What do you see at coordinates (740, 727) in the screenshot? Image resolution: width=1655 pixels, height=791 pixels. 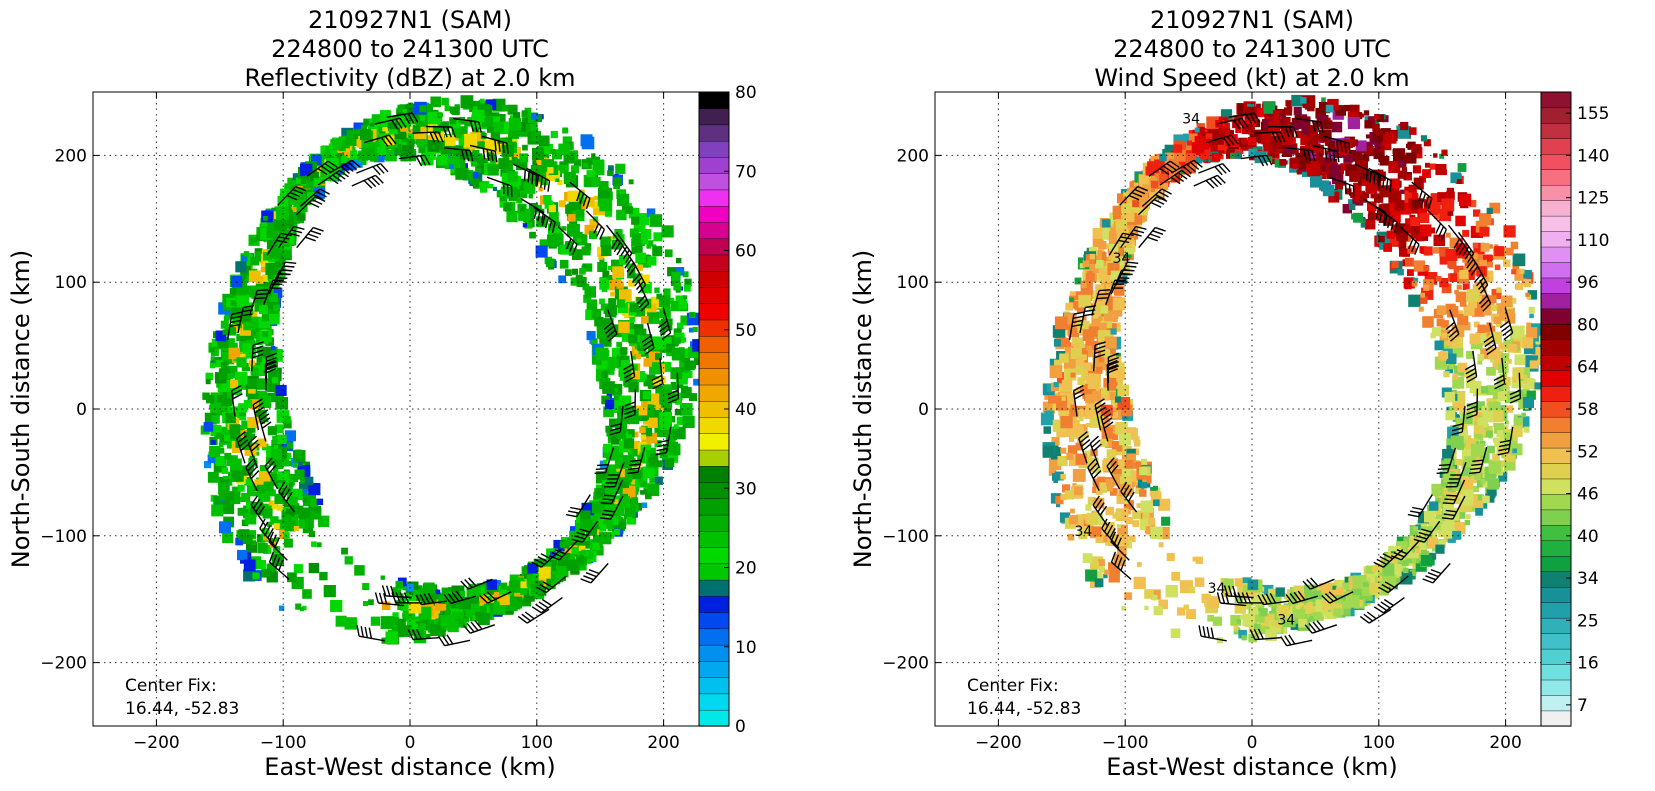 I see `colorbar-tick-label: 0` at bounding box center [740, 727].